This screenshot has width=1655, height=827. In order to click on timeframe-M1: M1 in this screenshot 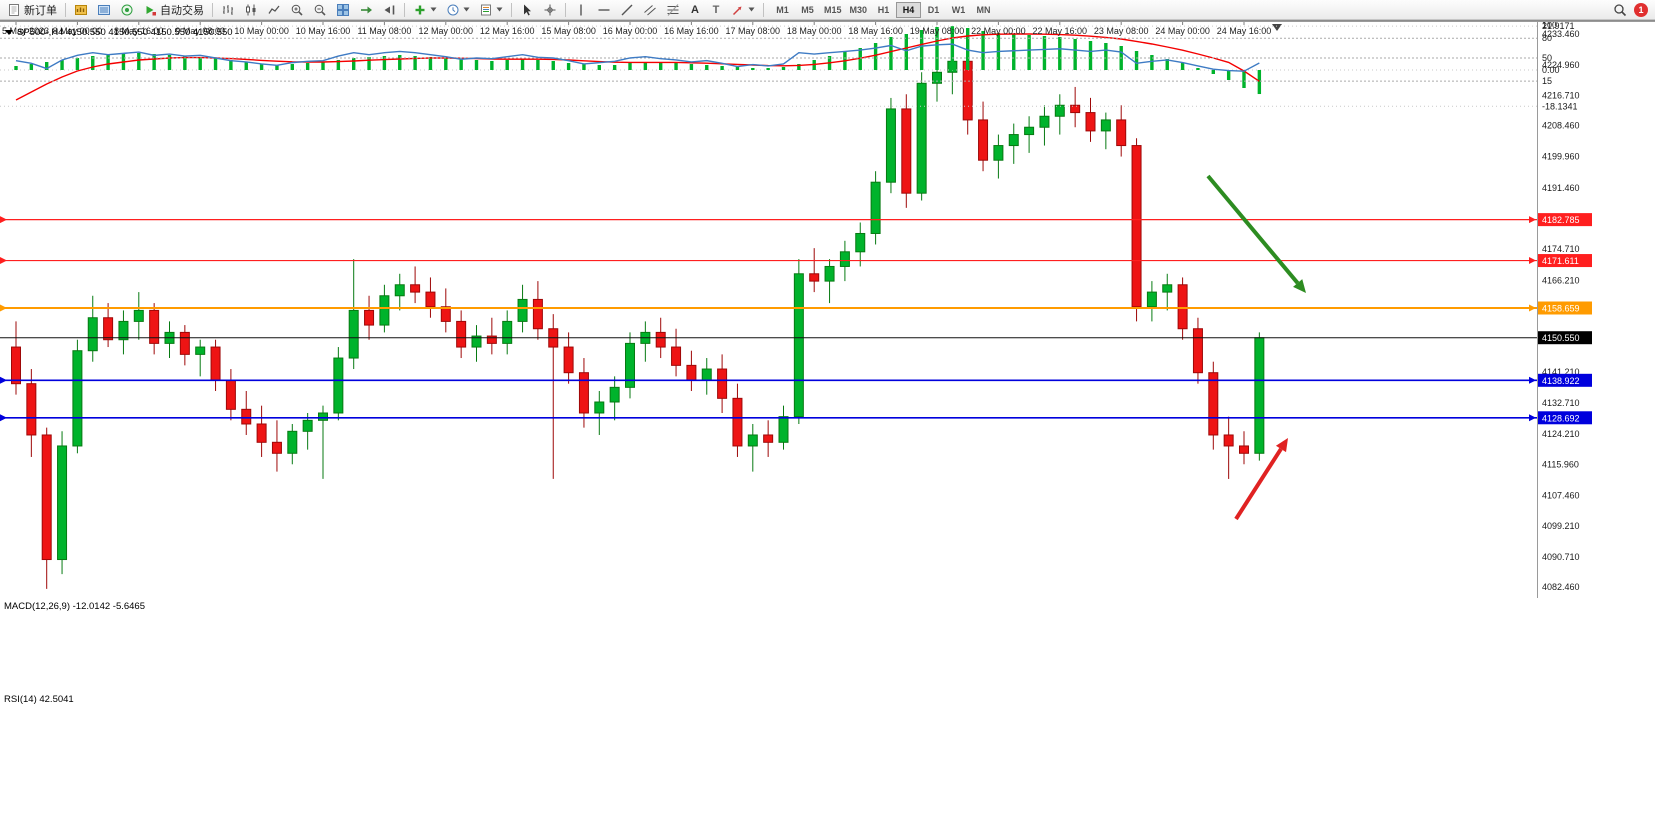, I will do `click(782, 10)`.